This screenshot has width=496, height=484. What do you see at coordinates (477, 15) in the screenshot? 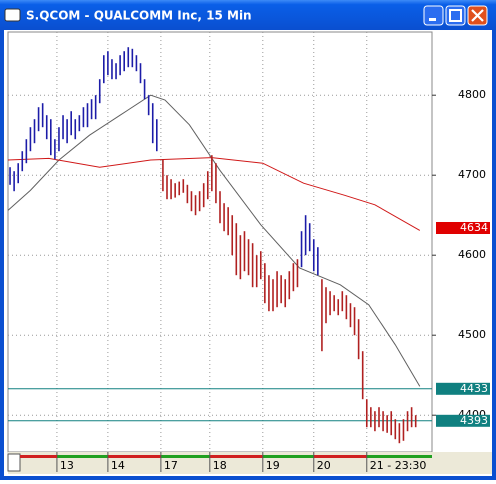
I see `close-icon` at bounding box center [477, 15].